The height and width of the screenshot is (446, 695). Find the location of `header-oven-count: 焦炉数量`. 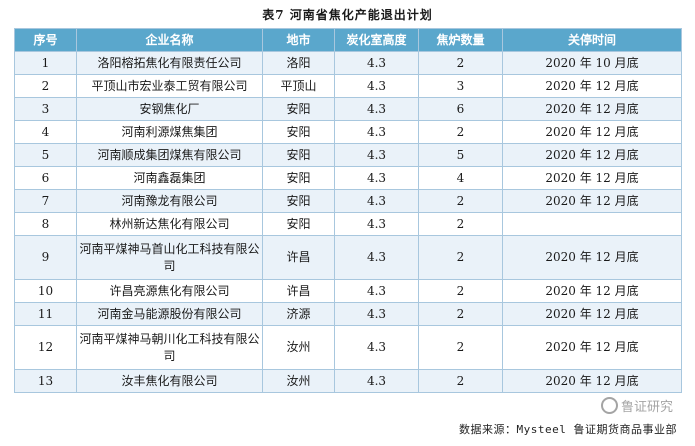

header-oven-count: 焦炉数量 is located at coordinates (460, 40).